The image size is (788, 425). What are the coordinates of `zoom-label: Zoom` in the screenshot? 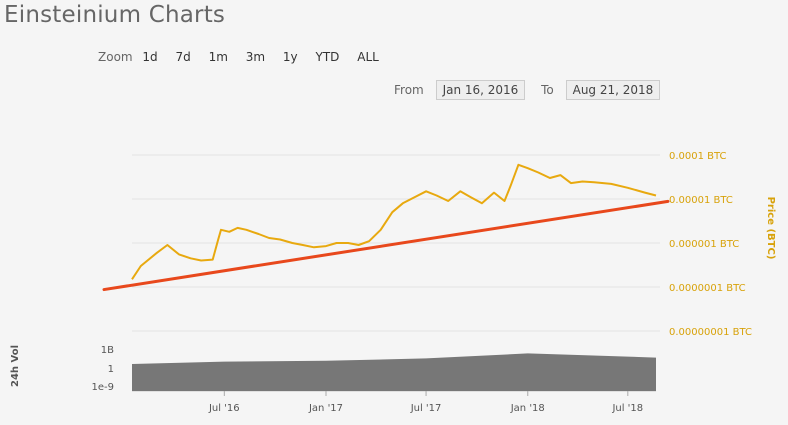 It's located at (115, 57).